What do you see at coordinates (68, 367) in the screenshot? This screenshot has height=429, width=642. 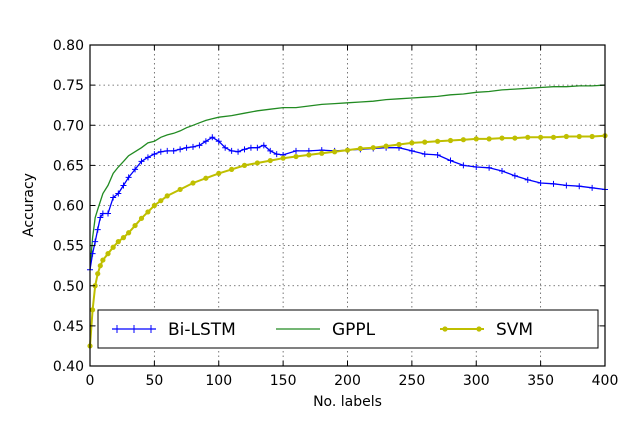 I see `y-tick-label: 0.40` at bounding box center [68, 367].